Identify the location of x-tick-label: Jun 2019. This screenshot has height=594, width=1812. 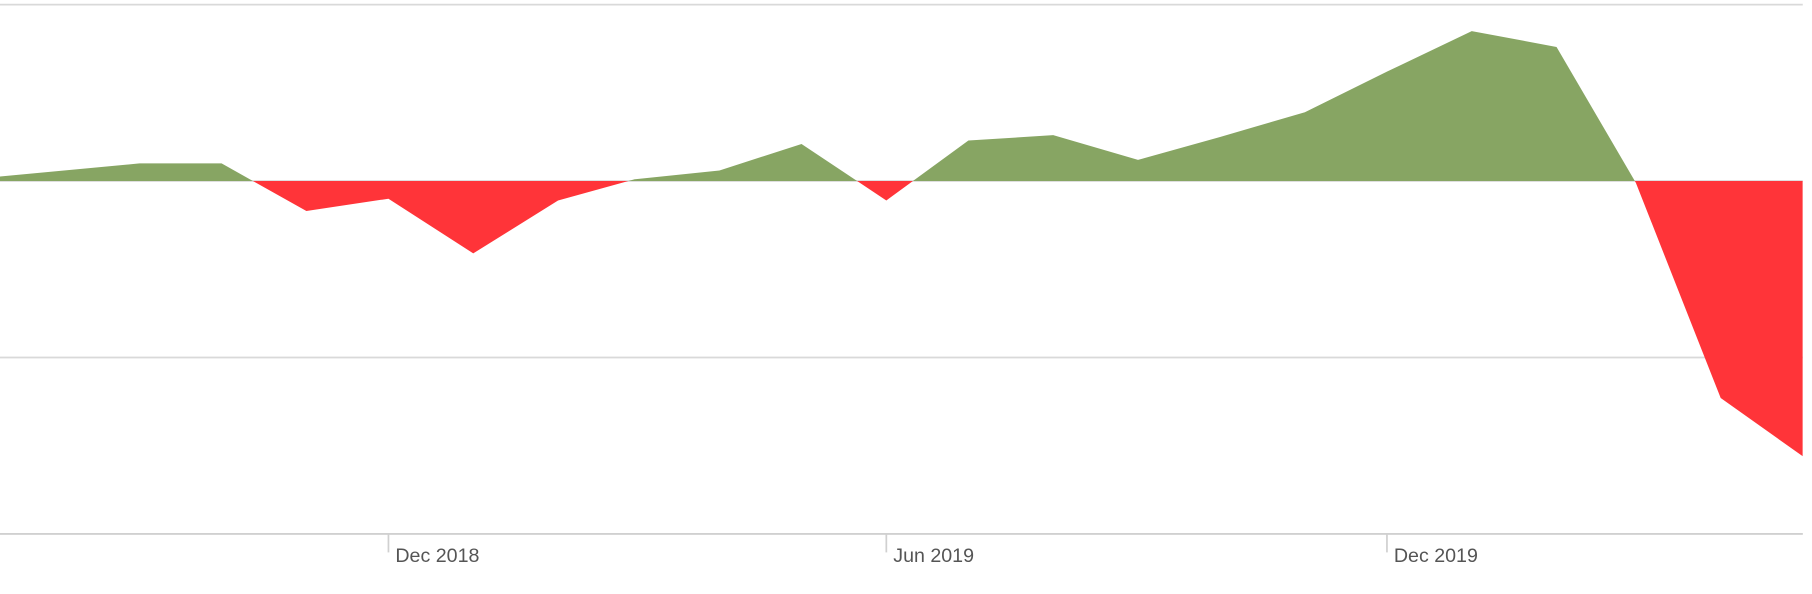
(933, 556).